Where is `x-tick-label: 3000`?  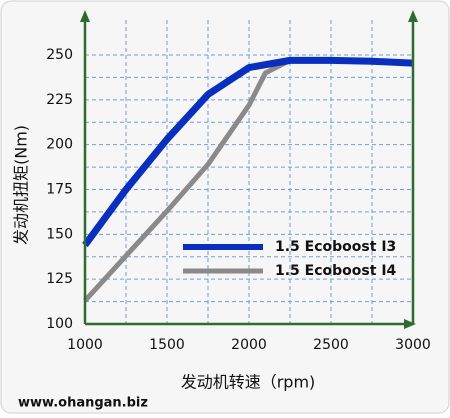
x-tick-label: 3000 is located at coordinates (413, 345).